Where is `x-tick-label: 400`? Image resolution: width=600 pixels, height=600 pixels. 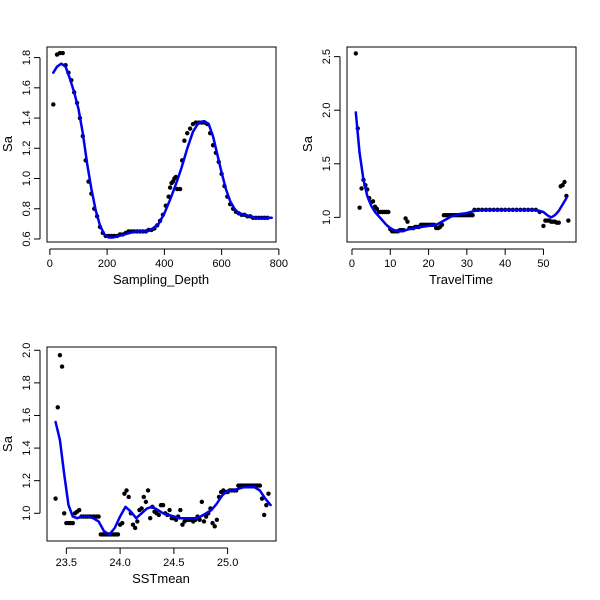 x-tick-label: 400 is located at coordinates (164, 264).